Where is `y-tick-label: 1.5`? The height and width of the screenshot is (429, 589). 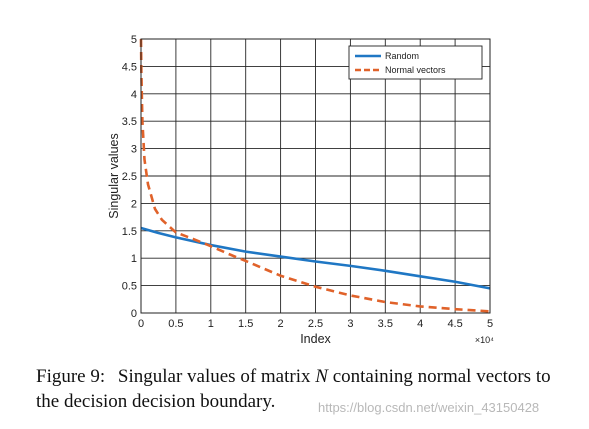
y-tick-label: 1.5 is located at coordinates (129, 232).